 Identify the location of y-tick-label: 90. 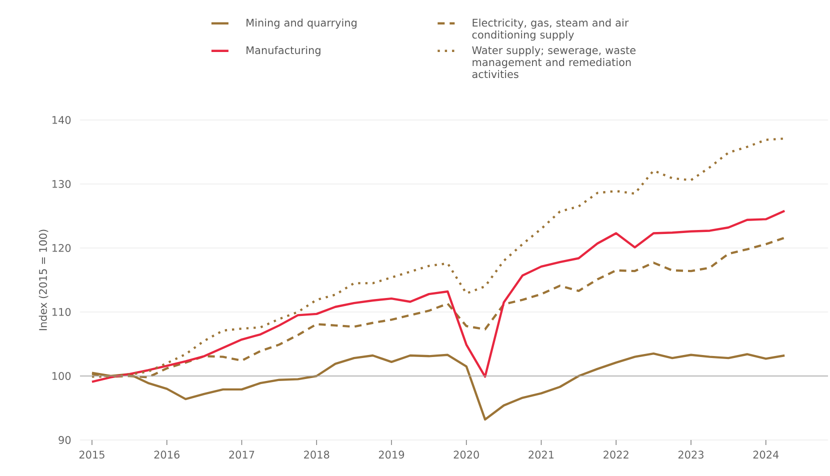
(64, 440).